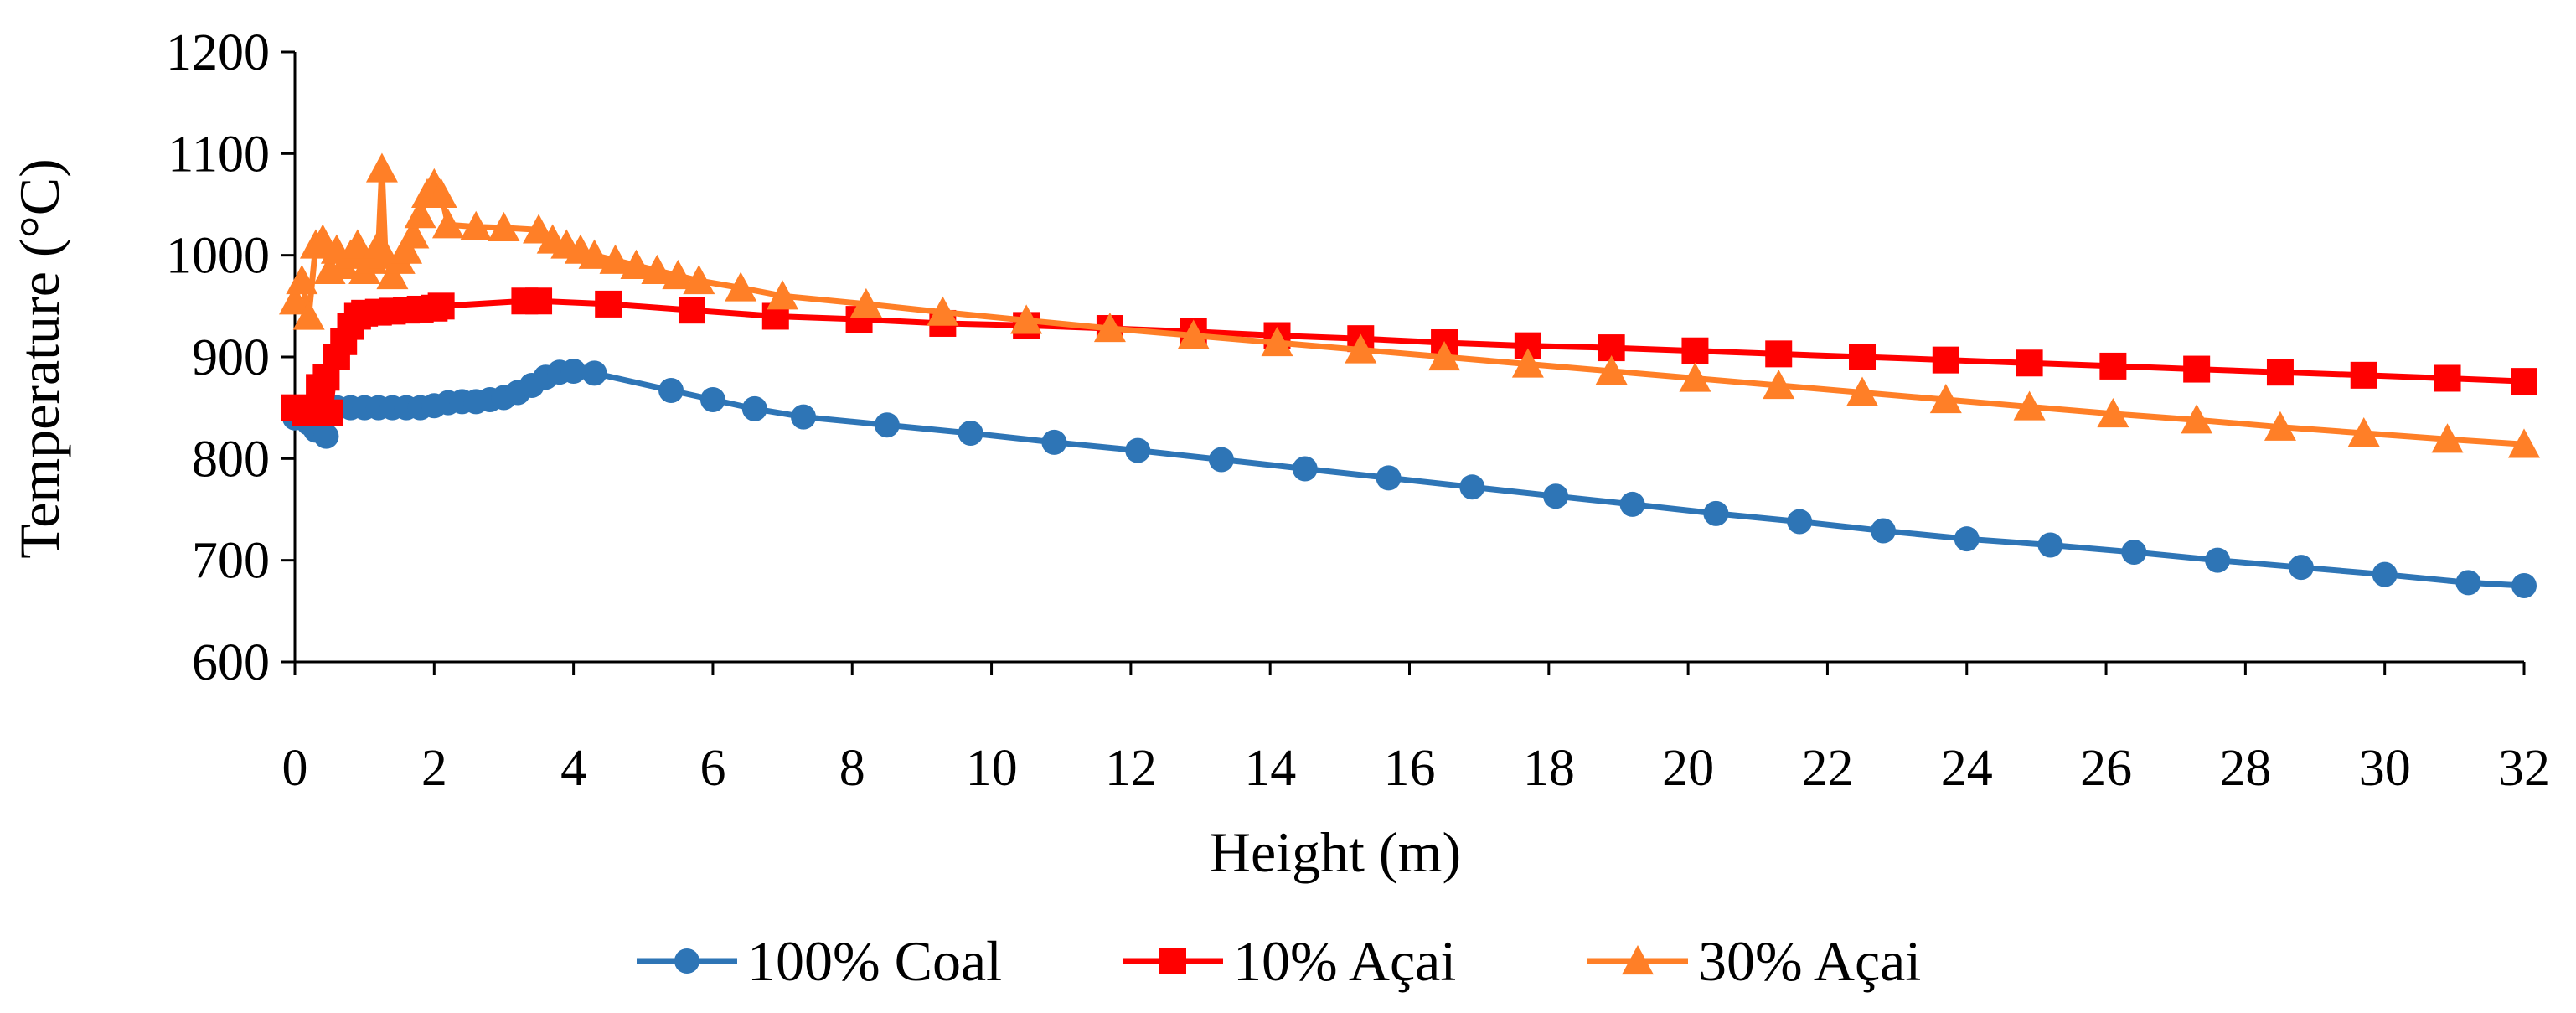  What do you see at coordinates (852, 768) in the screenshot?
I see `x-tick-label: 8` at bounding box center [852, 768].